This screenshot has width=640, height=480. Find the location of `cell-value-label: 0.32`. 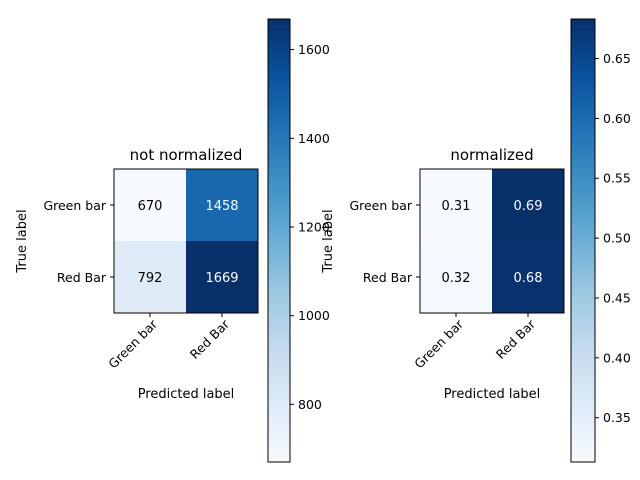

cell-value-label: 0.32 is located at coordinates (456, 278).